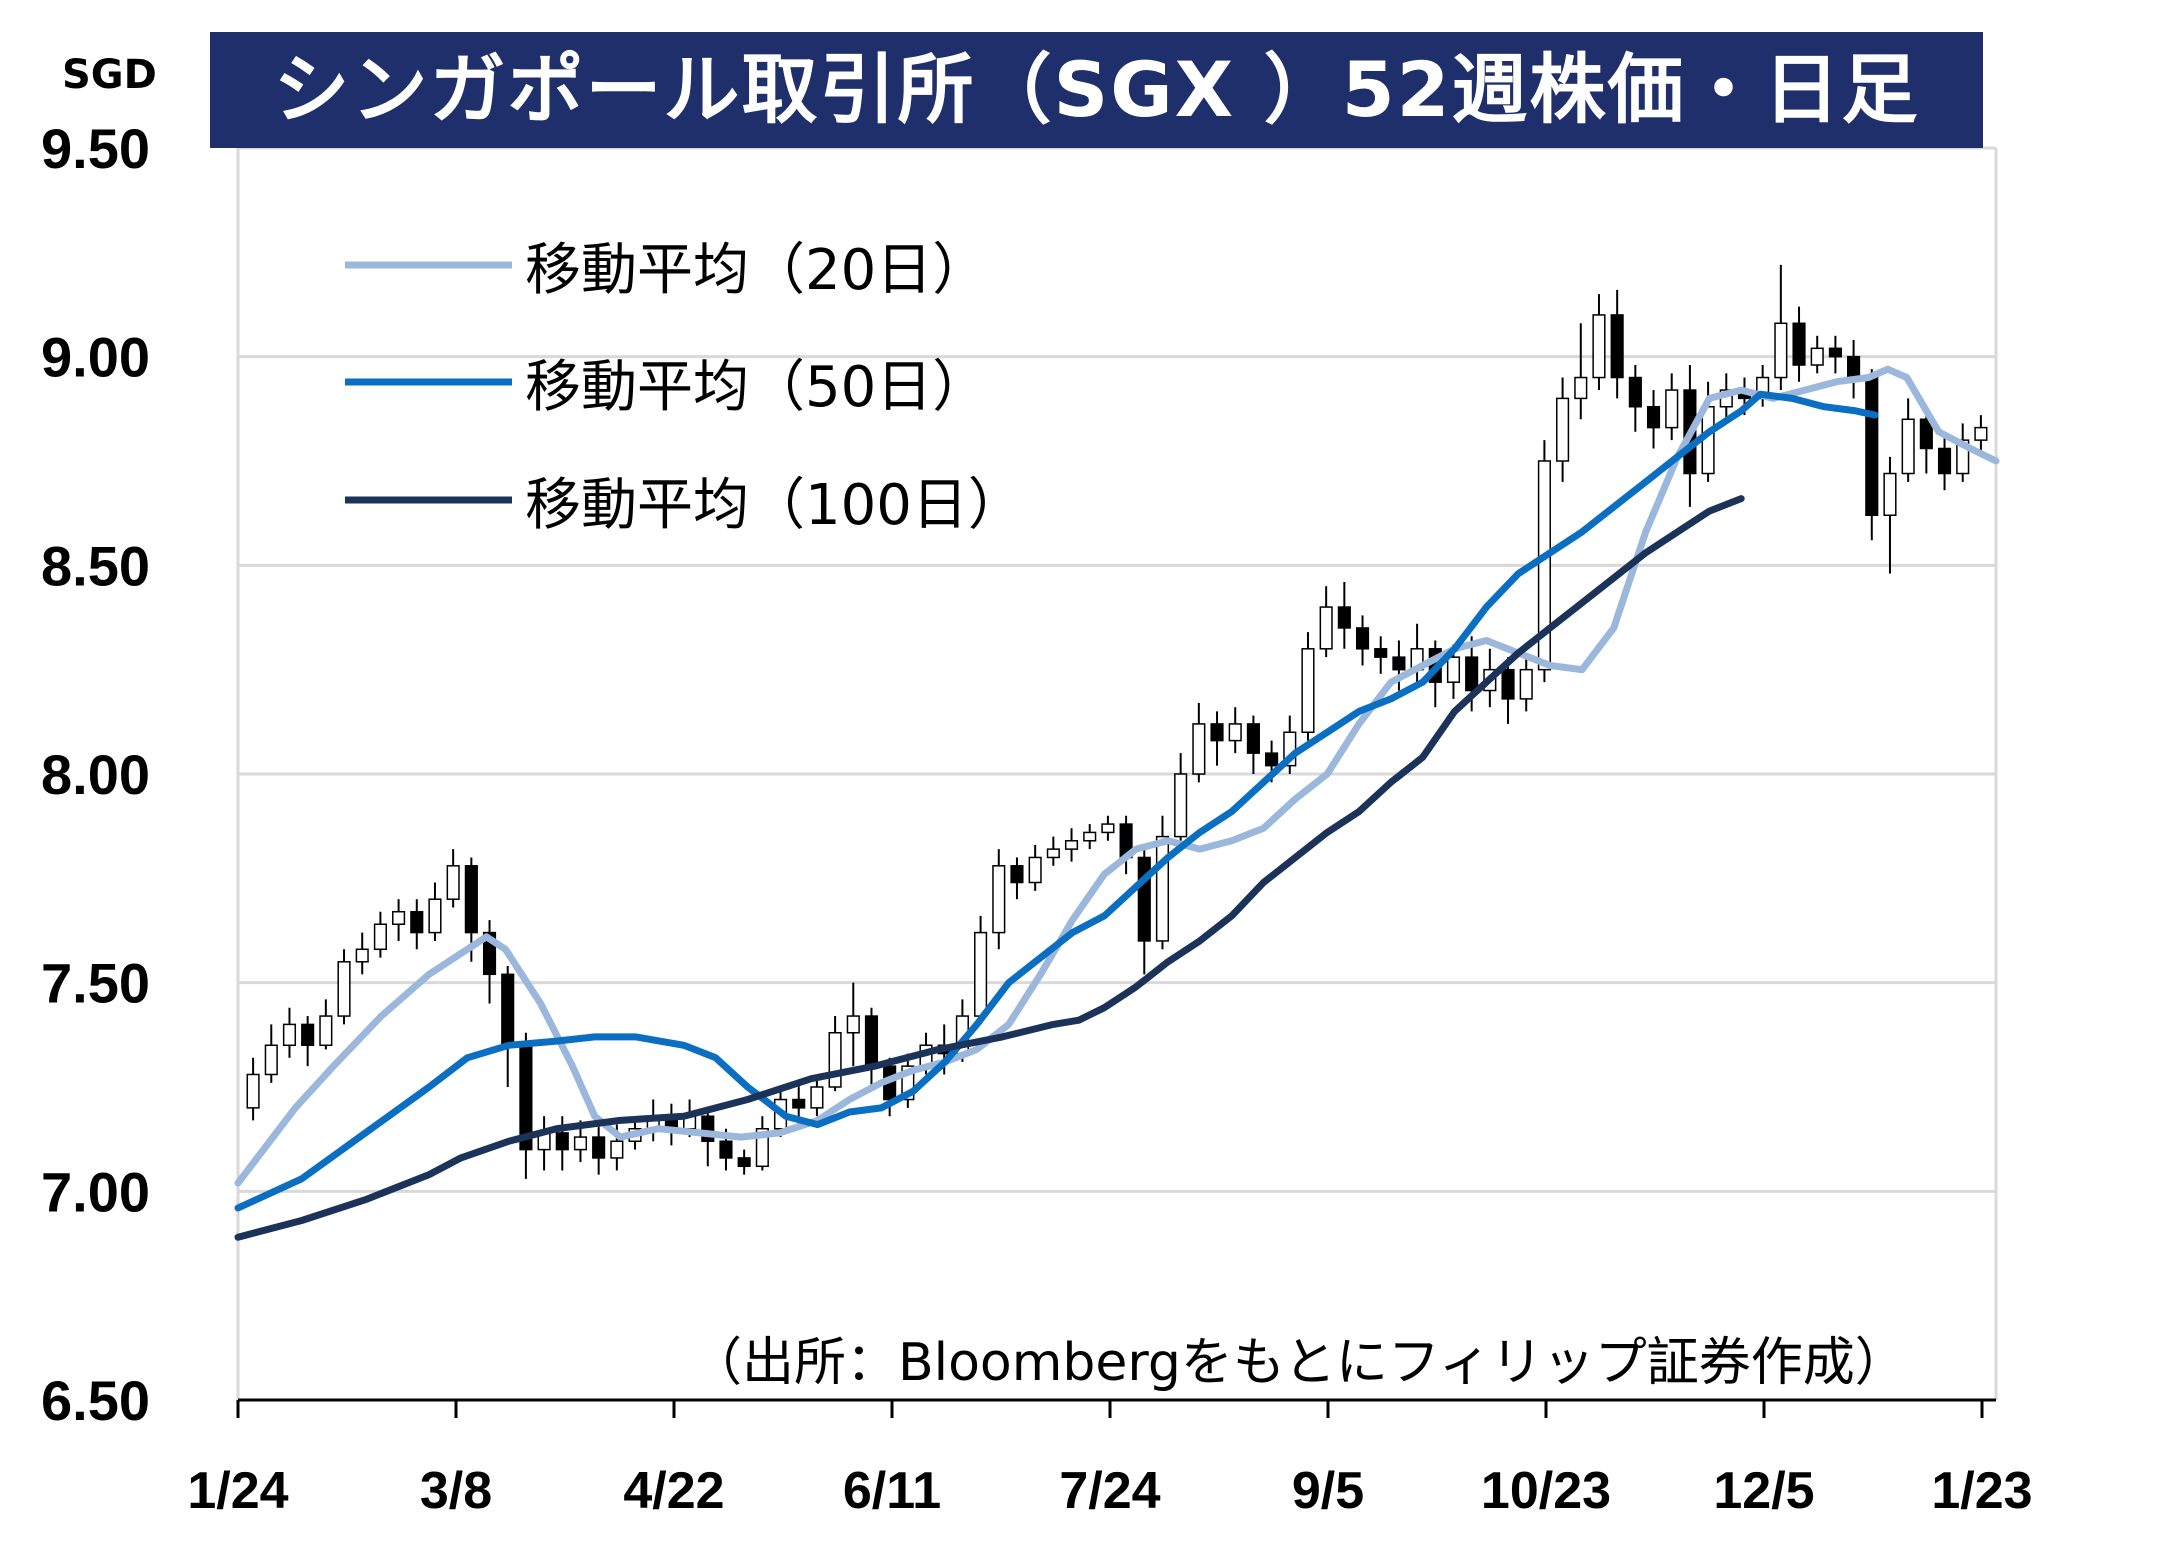  What do you see at coordinates (428, 382) in the screenshot?
I see `legend-swatches` at bounding box center [428, 382].